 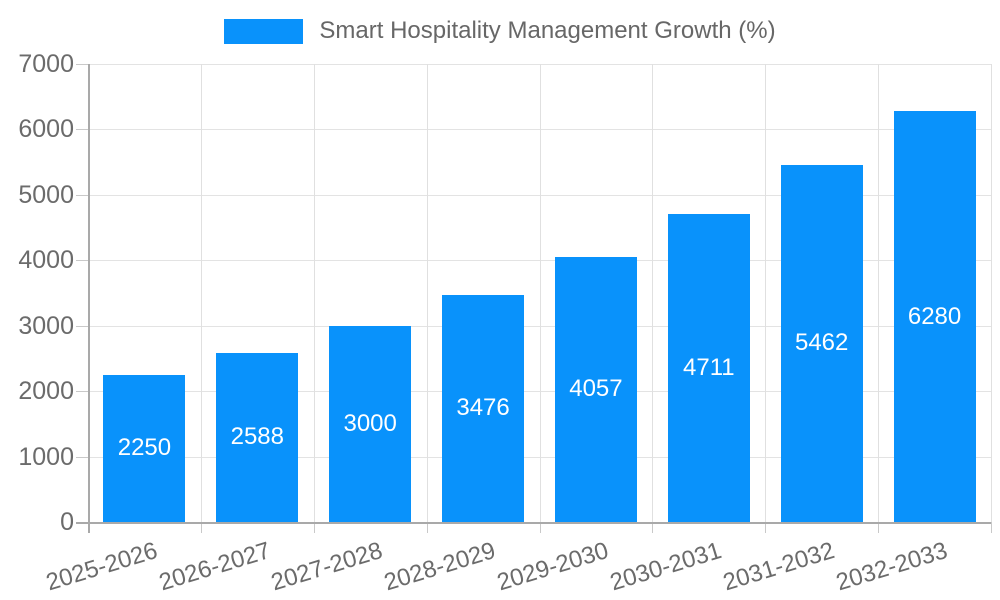 I want to click on bar-value-label: 6280, so click(x=934, y=316).